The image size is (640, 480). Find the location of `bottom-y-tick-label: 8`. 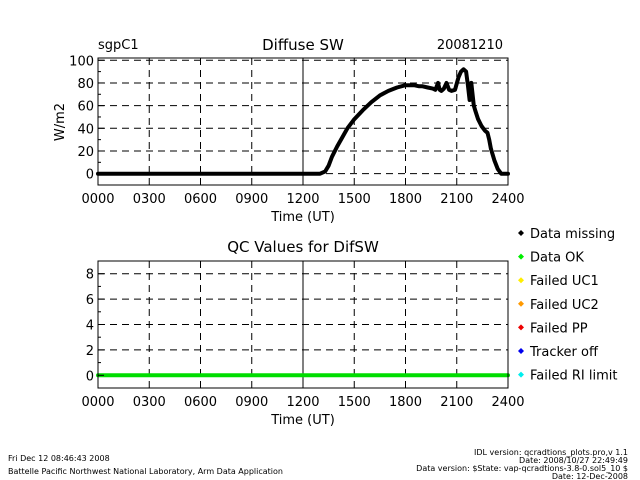

bottom-y-tick-label: 8 is located at coordinates (90, 275).